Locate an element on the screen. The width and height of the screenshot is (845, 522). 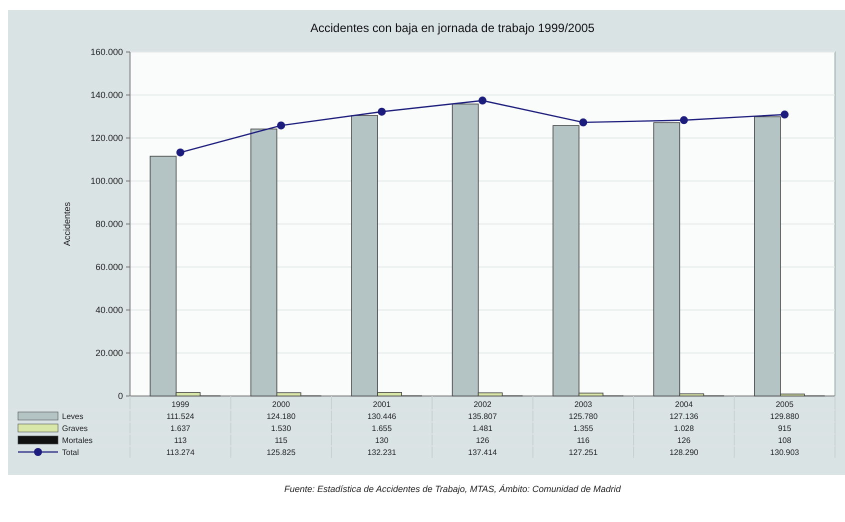
data-label: 127.136 is located at coordinates (684, 416).